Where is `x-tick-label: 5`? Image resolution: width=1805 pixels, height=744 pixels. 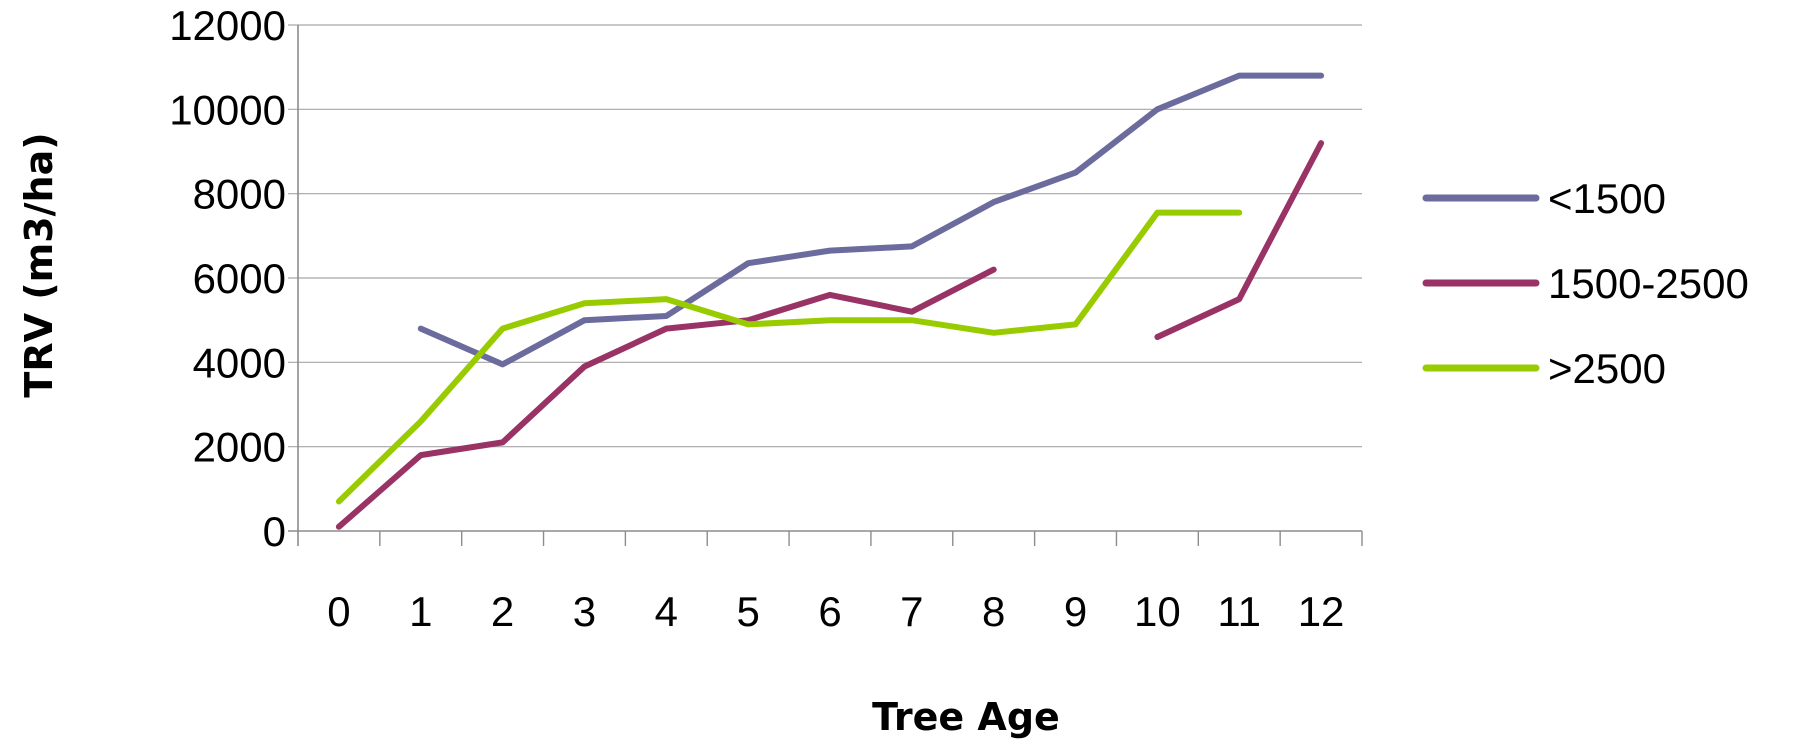
x-tick-label: 5 is located at coordinates (747, 611).